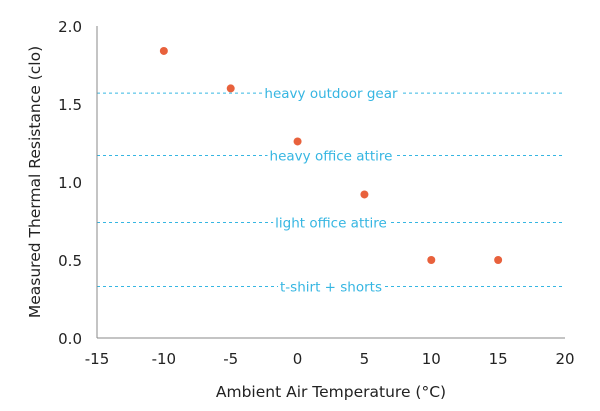  I want to click on x-axis-title: Ambient Air Temperature (°C), so click(331, 392).